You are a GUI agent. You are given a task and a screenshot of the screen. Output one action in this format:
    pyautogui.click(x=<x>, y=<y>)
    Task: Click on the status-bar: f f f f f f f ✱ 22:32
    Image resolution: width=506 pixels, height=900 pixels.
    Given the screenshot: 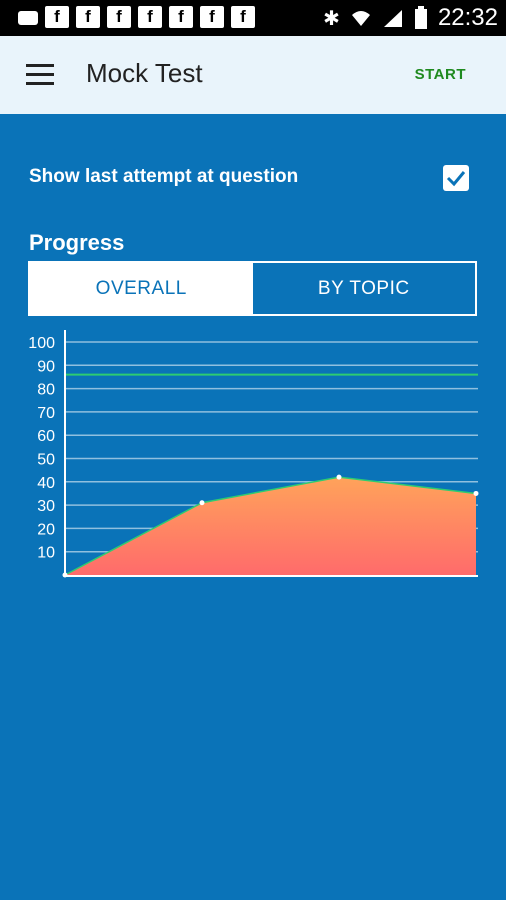 What is the action you would take?
    pyautogui.click(x=253, y=18)
    